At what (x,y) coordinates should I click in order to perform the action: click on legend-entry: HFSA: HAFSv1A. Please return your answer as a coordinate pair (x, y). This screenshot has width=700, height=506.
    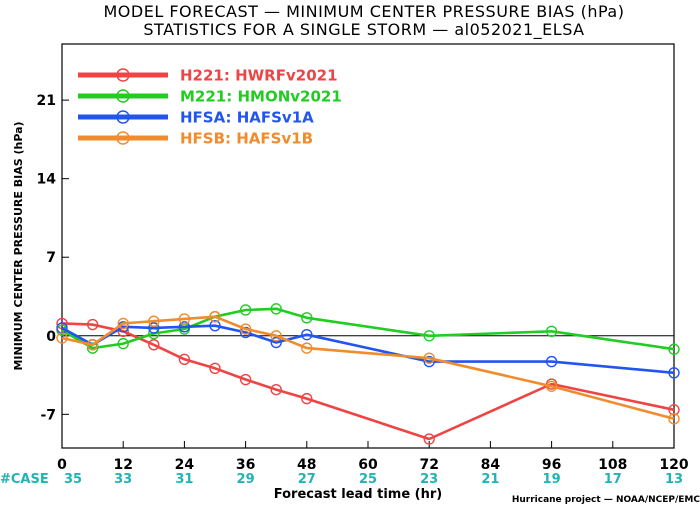
    Looking at the image, I should click on (247, 118).